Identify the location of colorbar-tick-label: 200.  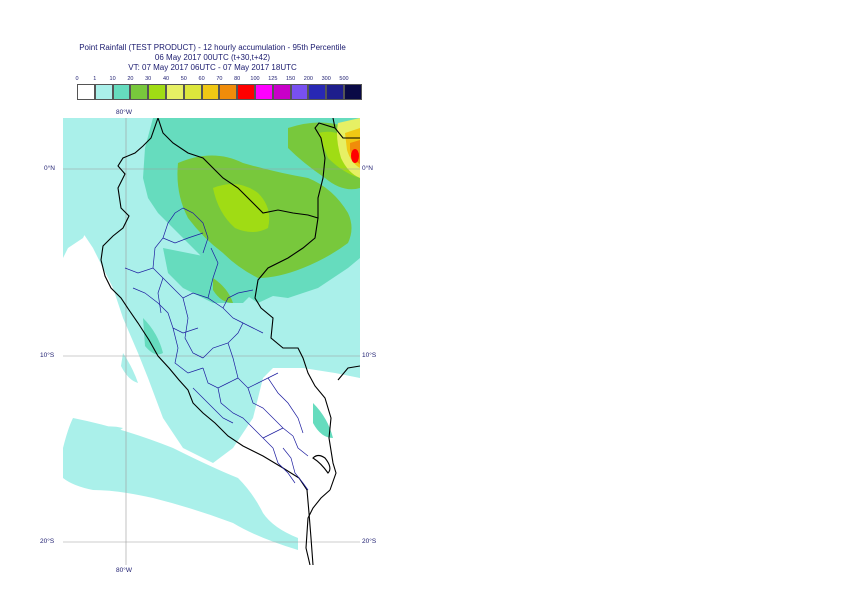
(308, 79).